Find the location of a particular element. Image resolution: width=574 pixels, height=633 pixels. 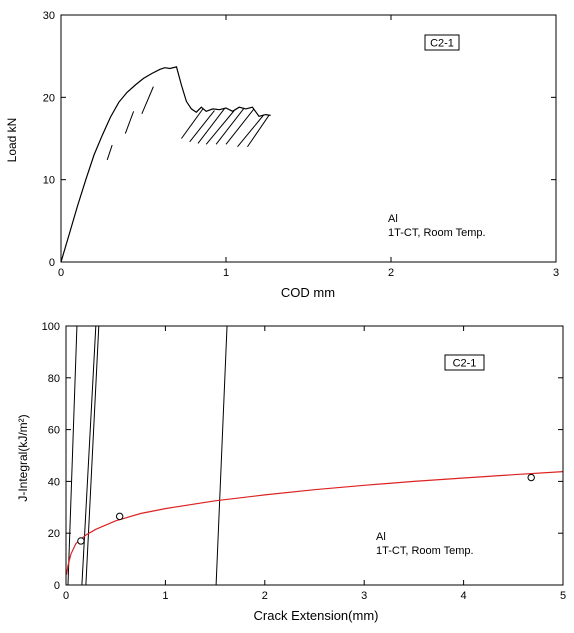

chart1-annotation-line-1: Al is located at coordinates (393, 219).